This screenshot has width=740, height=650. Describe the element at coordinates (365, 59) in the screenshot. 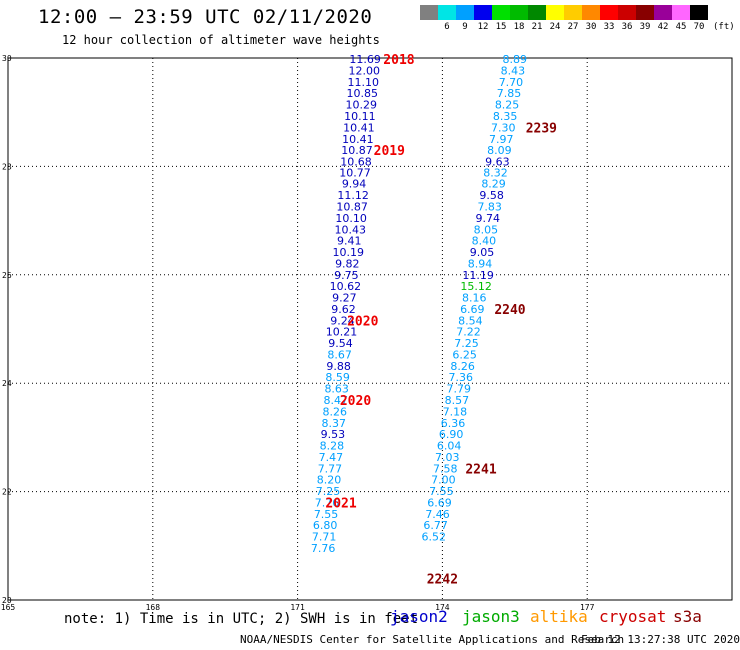

I see `swh-value-label: 11.69` at that location.